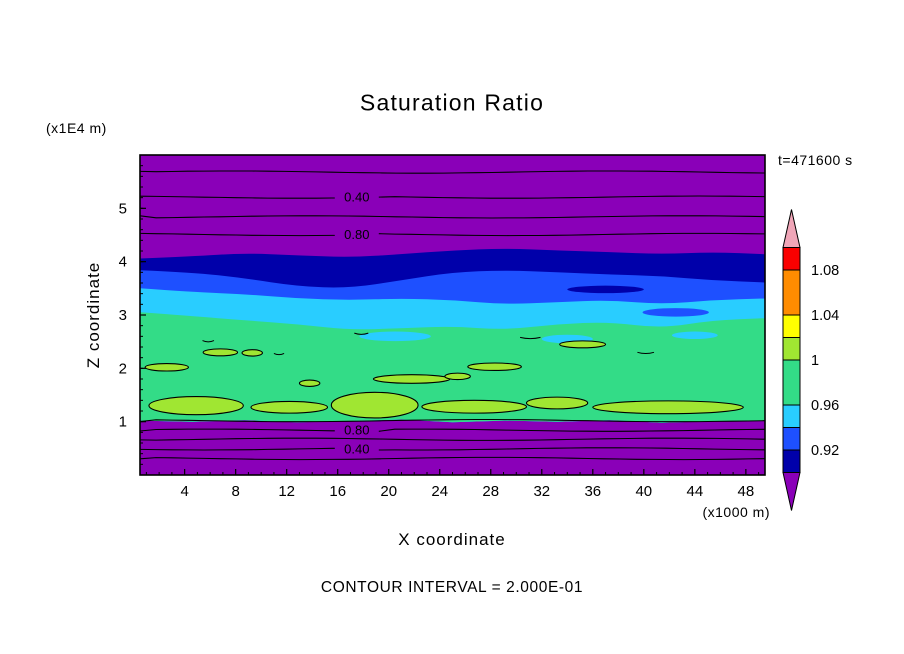 Image resolution: width=904 pixels, height=654 pixels. What do you see at coordinates (791, 491) in the screenshot?
I see `colorbar-arrow-bottom` at bounding box center [791, 491].